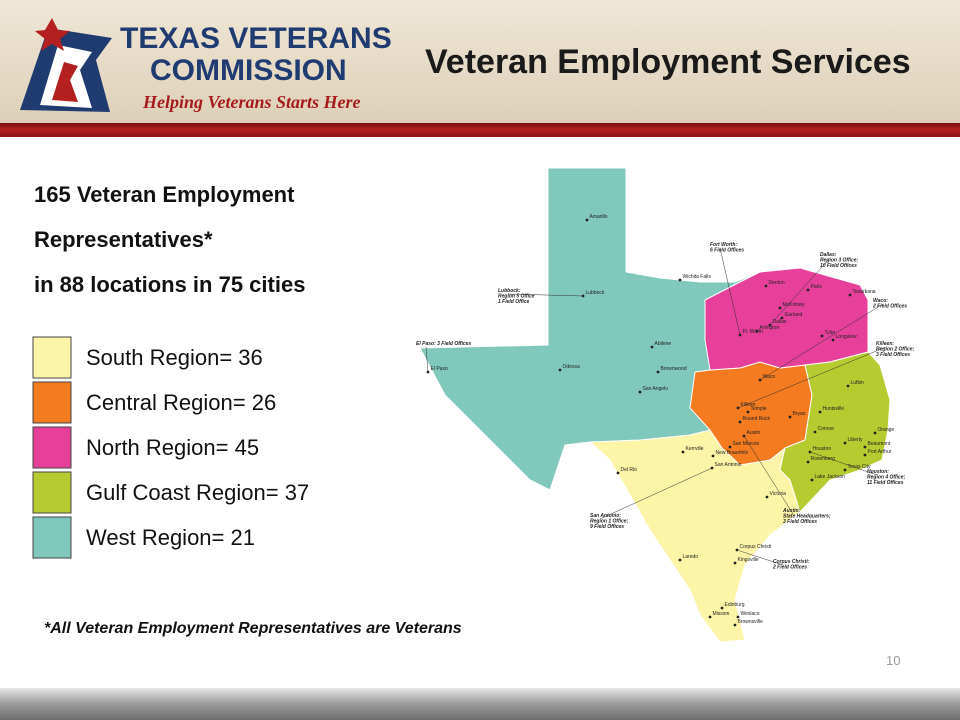 The width and height of the screenshot is (960, 720). Describe the element at coordinates (823, 459) in the screenshot. I see `city-label: Rosenberg` at that location.